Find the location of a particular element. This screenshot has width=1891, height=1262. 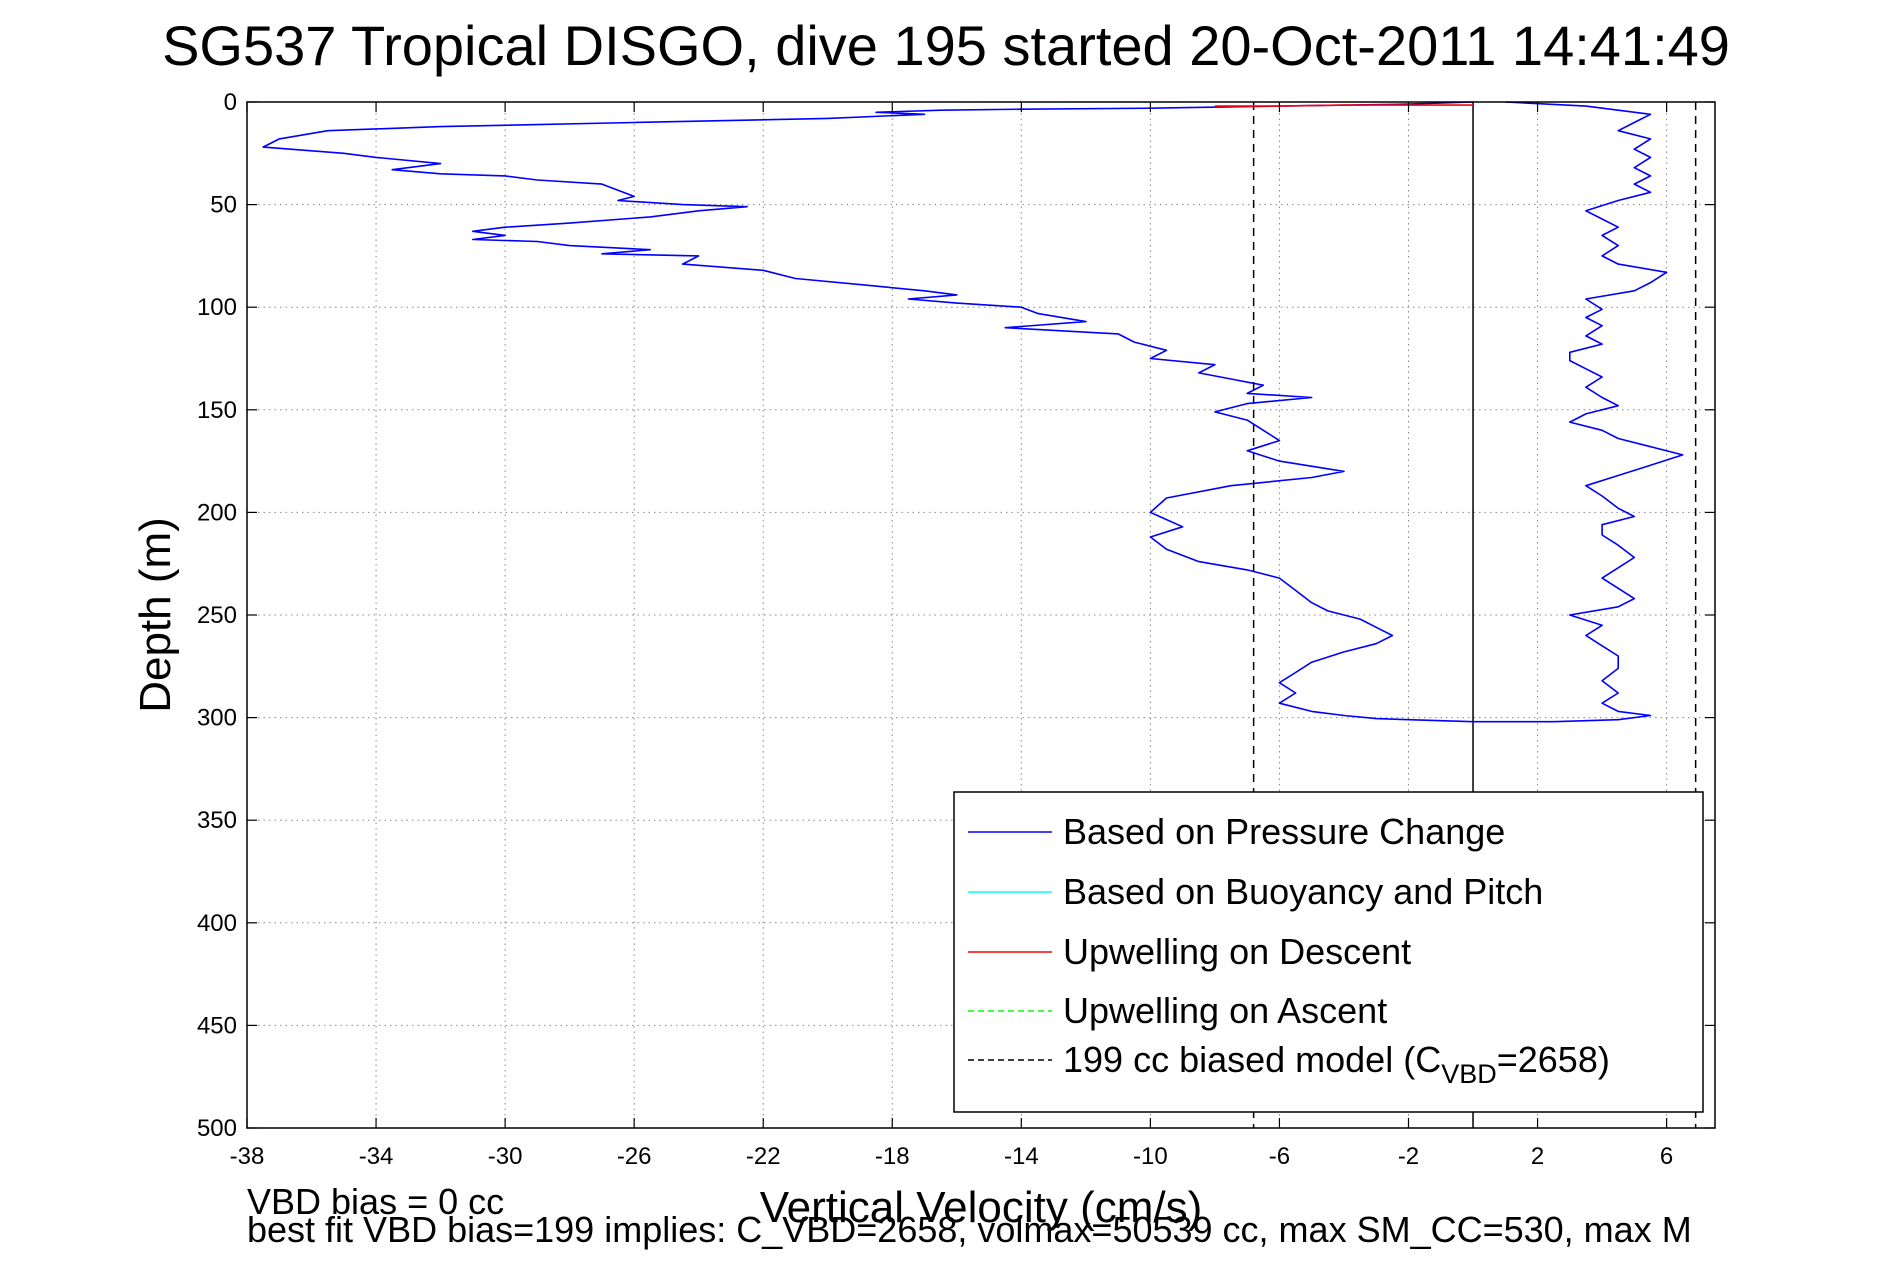

legend-label: Upwelling on Ascent is located at coordinates (1225, 1010).